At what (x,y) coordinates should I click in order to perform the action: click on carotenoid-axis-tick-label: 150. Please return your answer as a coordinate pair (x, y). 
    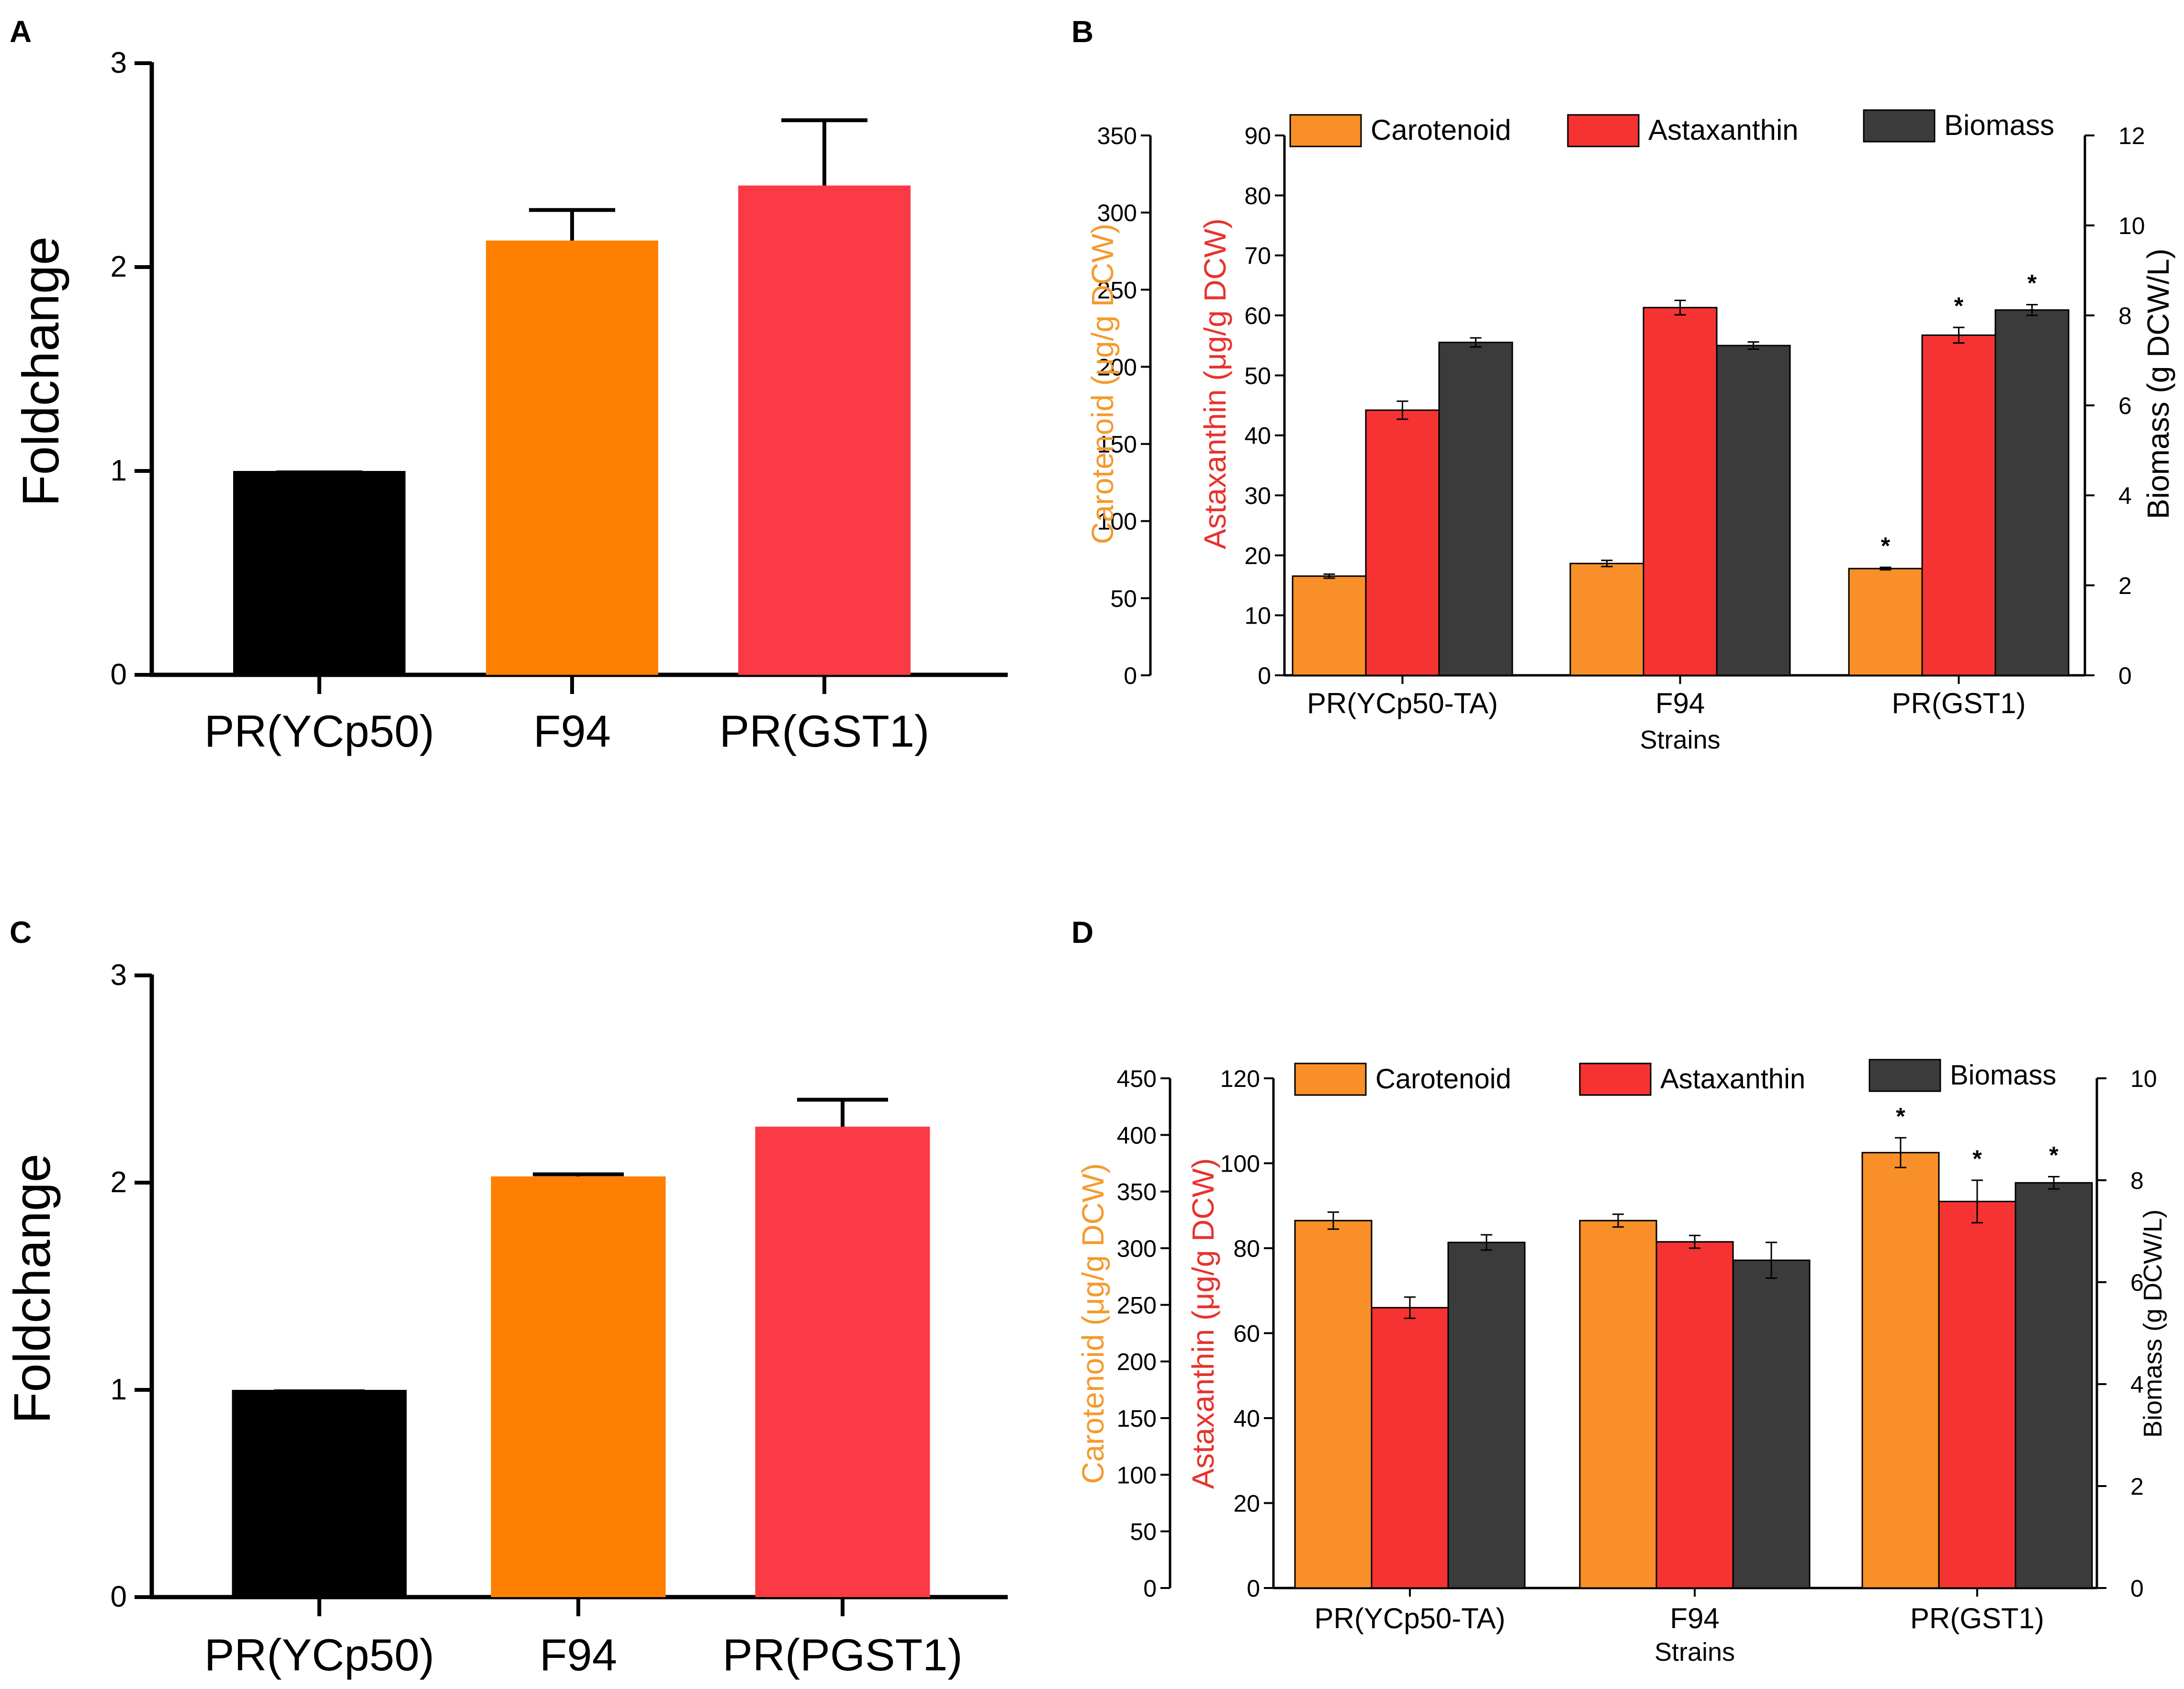
    Looking at the image, I should click on (1117, 444).